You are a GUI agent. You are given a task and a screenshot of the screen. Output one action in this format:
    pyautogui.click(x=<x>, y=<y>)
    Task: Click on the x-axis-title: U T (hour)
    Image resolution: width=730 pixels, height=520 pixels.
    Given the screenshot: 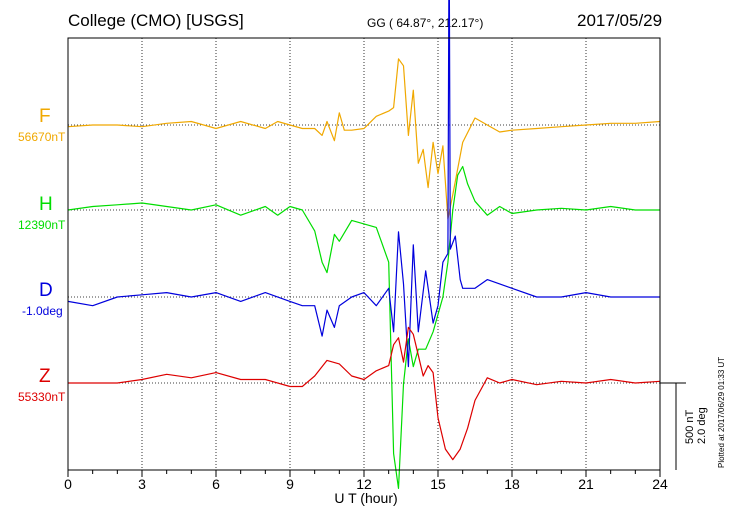 What is the action you would take?
    pyautogui.click(x=365, y=498)
    